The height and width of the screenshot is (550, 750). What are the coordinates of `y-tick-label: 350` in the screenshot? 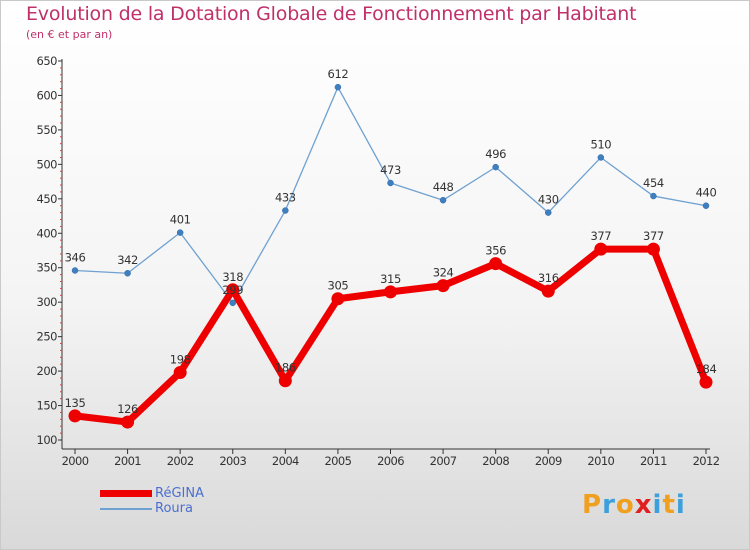 It's located at (47, 268).